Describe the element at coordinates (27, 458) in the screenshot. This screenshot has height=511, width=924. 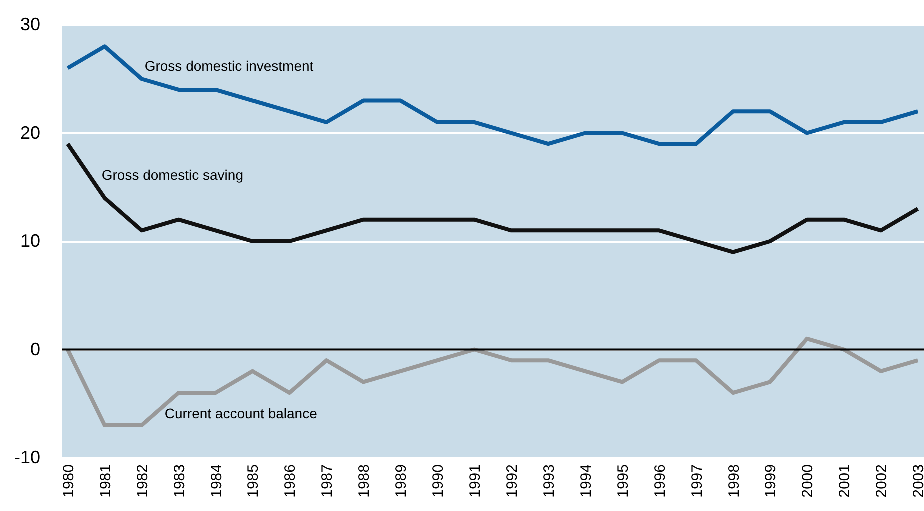
I see `y-tick-label: -10` at that location.